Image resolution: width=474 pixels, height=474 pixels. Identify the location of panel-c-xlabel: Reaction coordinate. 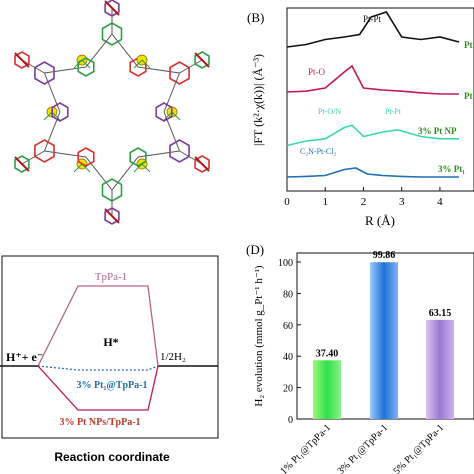
(112, 457).